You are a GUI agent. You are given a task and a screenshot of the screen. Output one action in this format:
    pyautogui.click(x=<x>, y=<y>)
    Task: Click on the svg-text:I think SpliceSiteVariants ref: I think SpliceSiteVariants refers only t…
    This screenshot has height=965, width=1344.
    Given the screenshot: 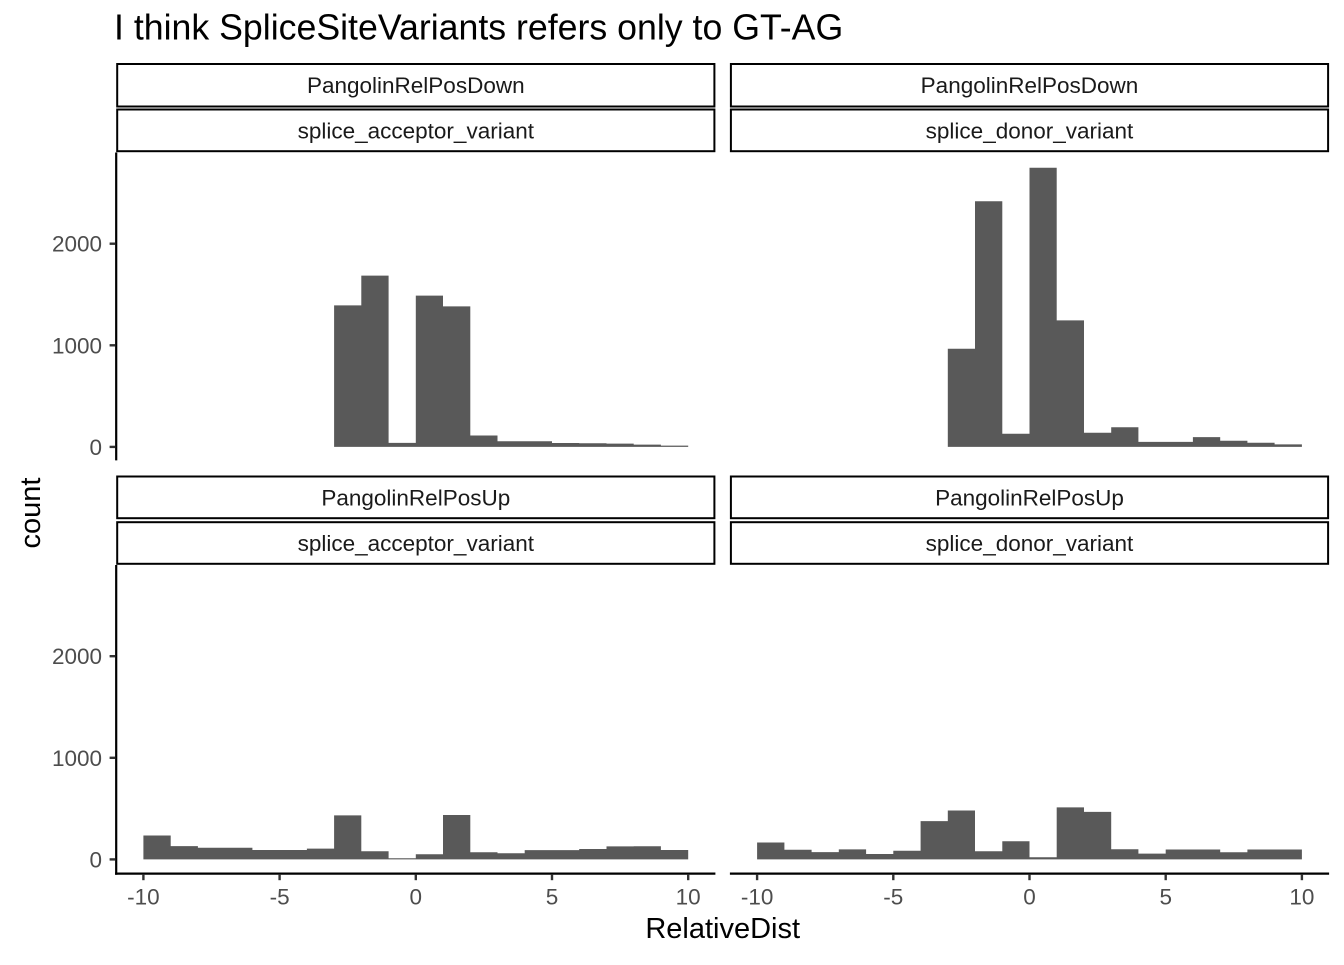 What is the action you would take?
    pyautogui.click(x=478, y=28)
    